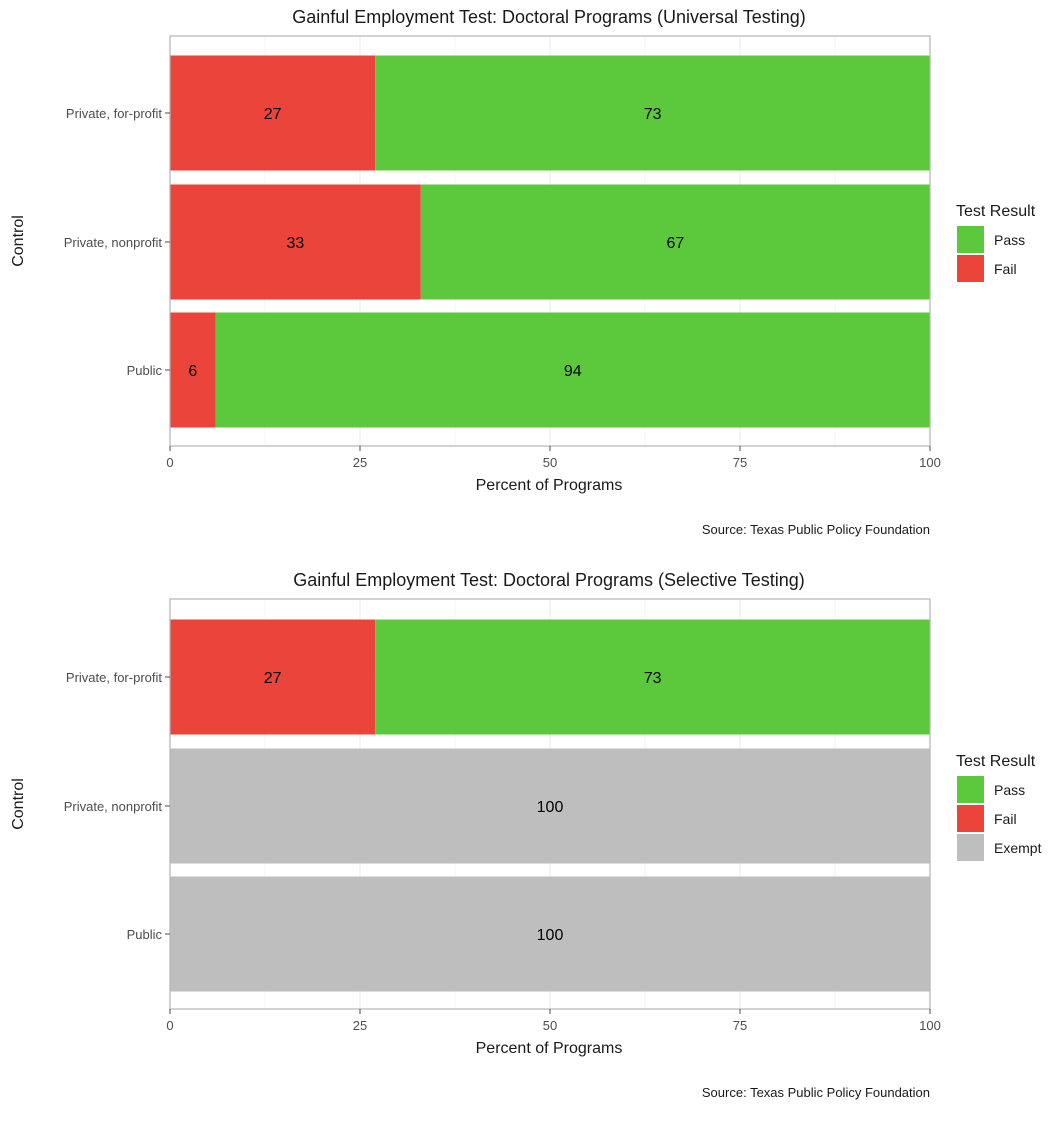 The height and width of the screenshot is (1122, 1060). I want to click on legend: Test Result Pass Fail, so click(996, 242).